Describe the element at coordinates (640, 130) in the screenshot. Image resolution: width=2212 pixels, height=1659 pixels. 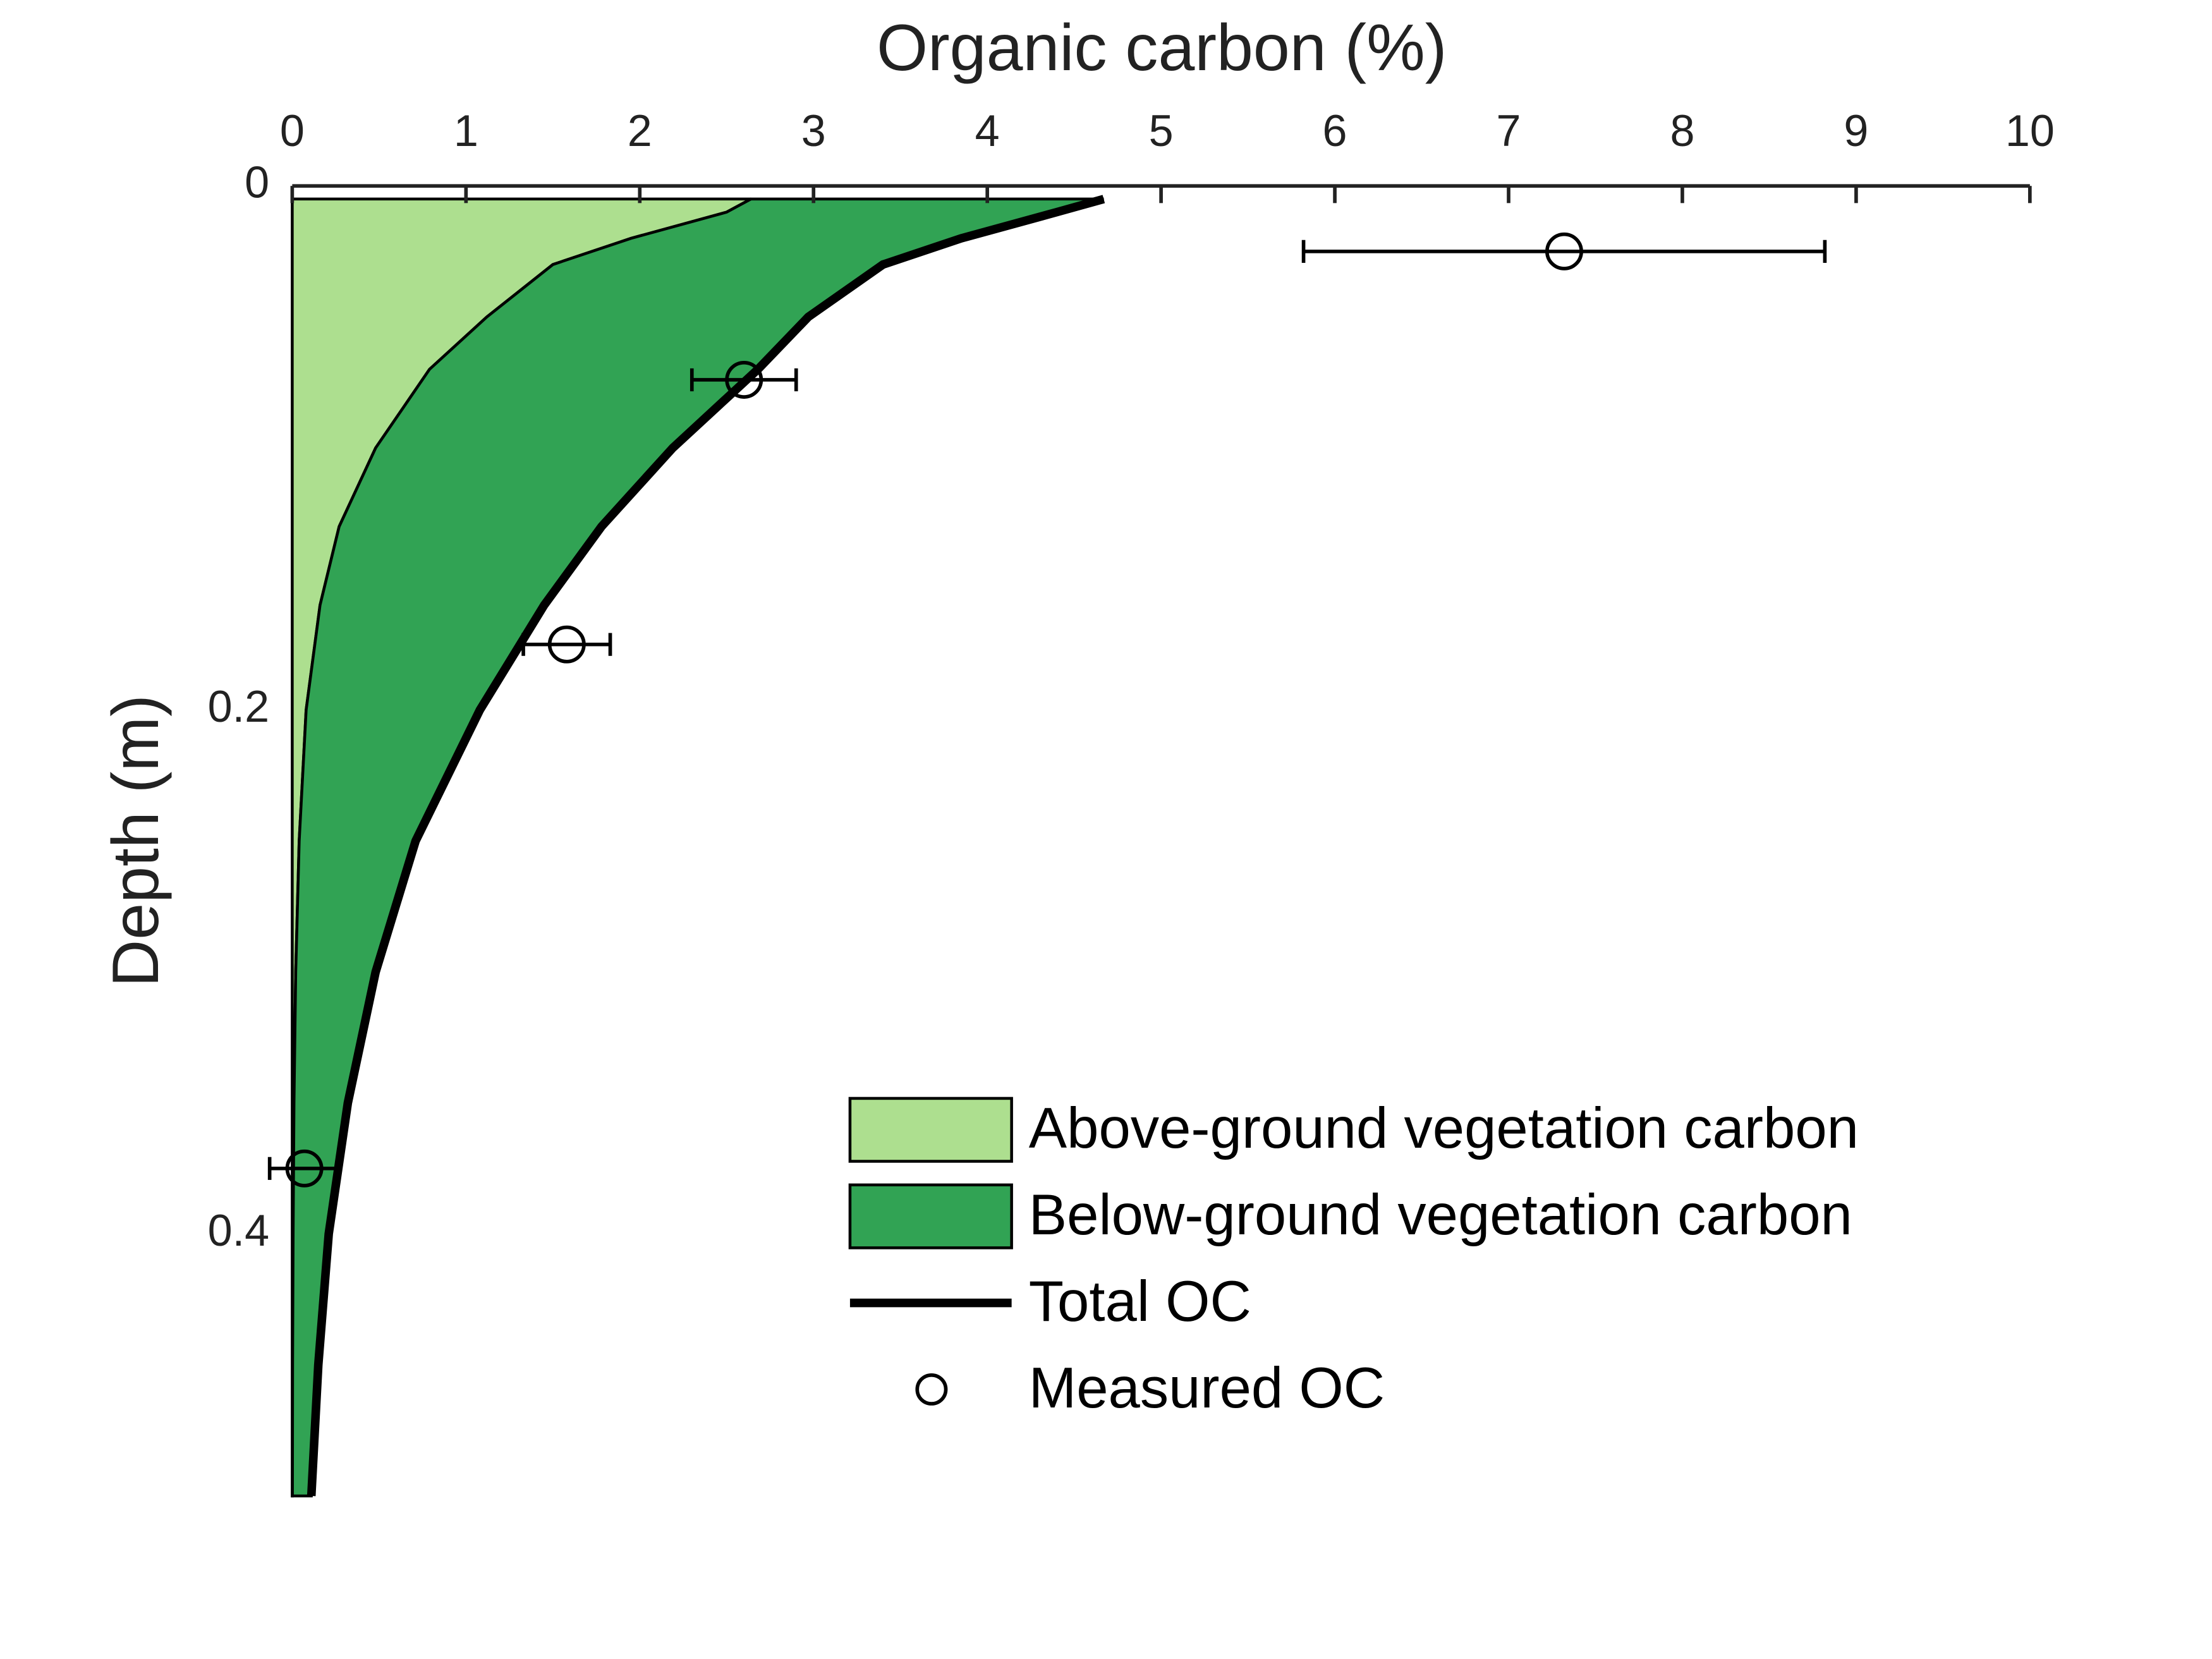
I see `x-tick-label: 2` at that location.